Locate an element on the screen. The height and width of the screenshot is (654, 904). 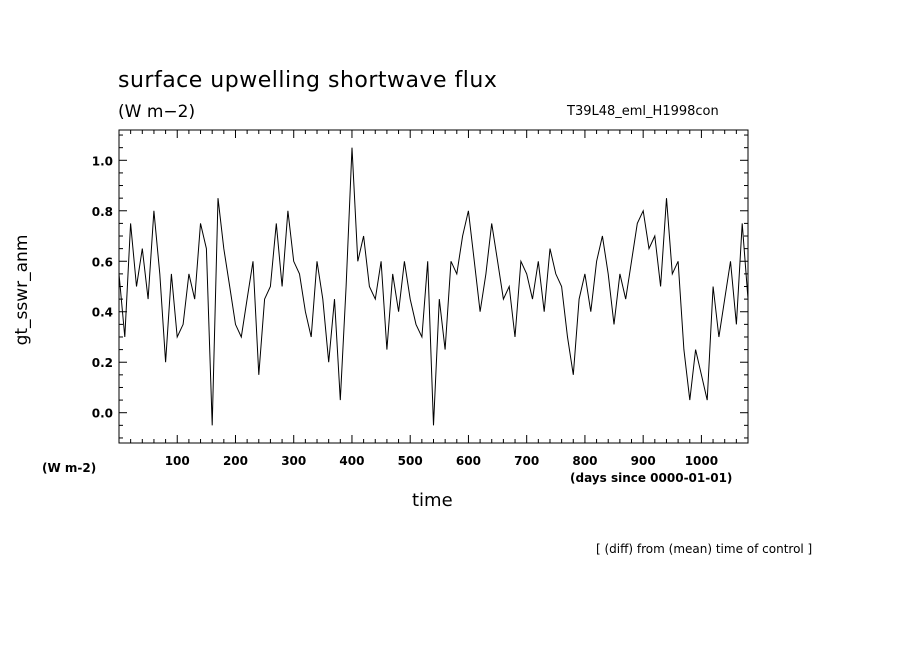
chart-title: surface upwelling shortwave flux is located at coordinates (308, 80).